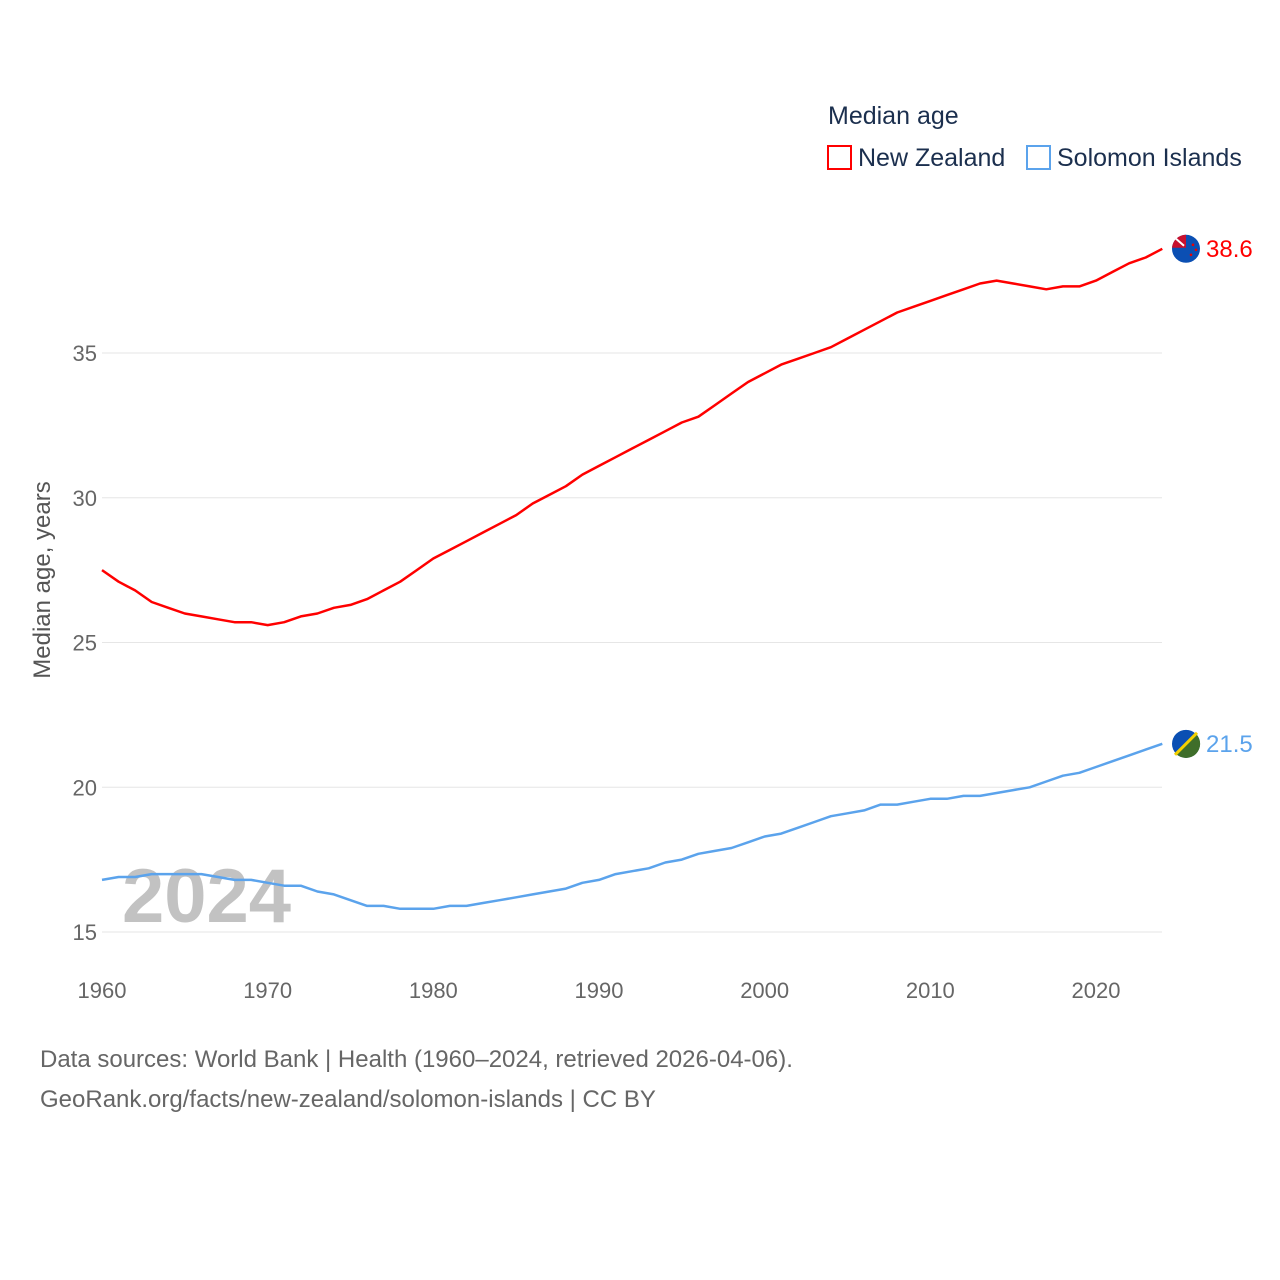 This screenshot has width=1280, height=1280. What do you see at coordinates (930, 990) in the screenshot?
I see `x-tick-label: 2010` at bounding box center [930, 990].